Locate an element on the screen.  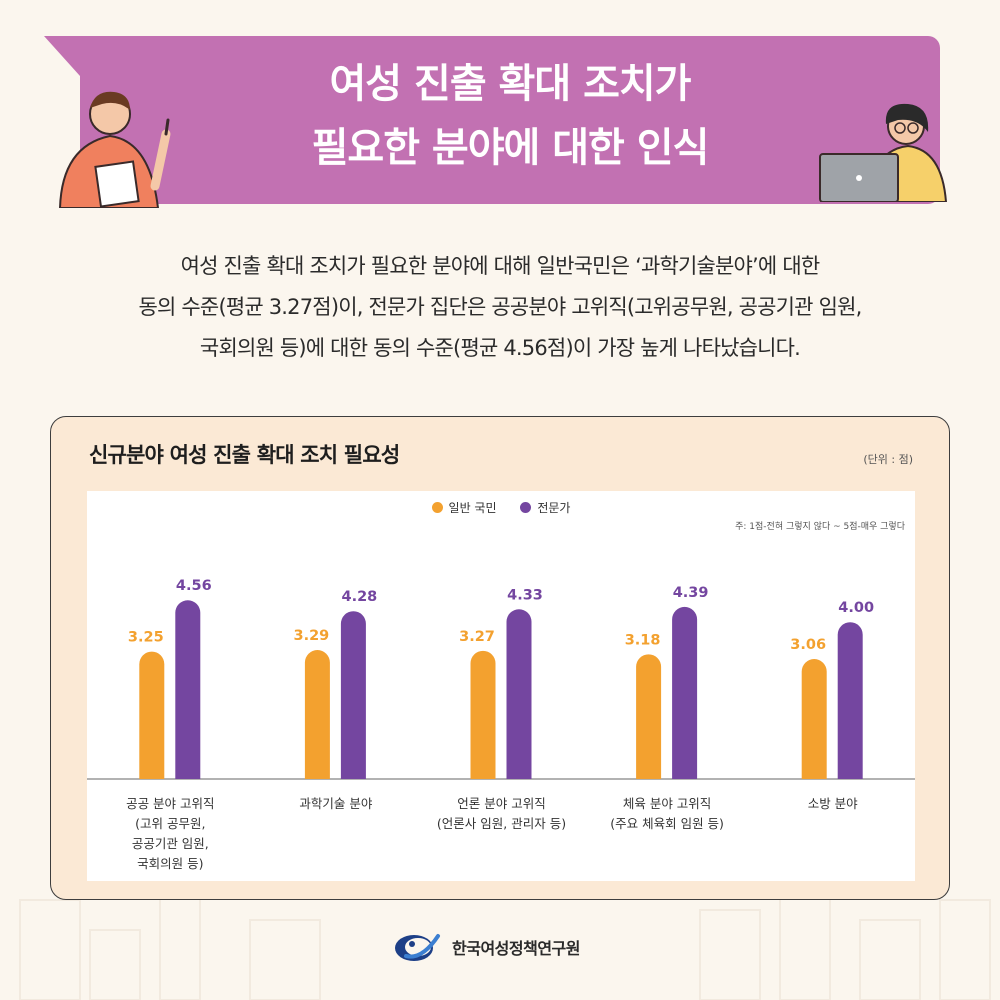
legend-item-expert: 전문가 is located at coordinates (545, 507).